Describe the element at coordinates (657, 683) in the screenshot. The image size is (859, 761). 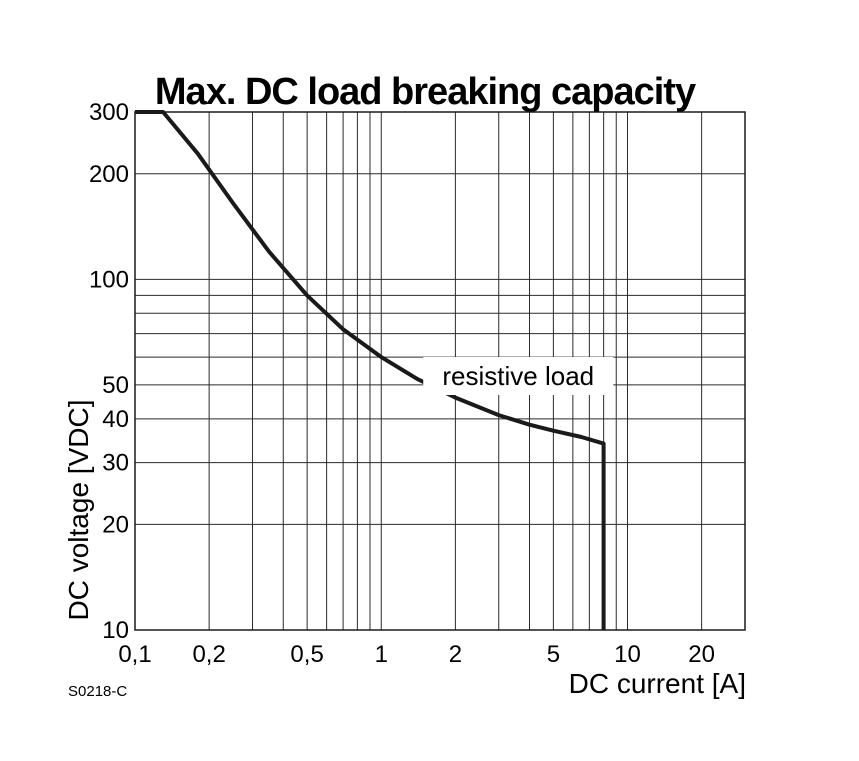
I see `x-axis-label: DC current [A]` at that location.